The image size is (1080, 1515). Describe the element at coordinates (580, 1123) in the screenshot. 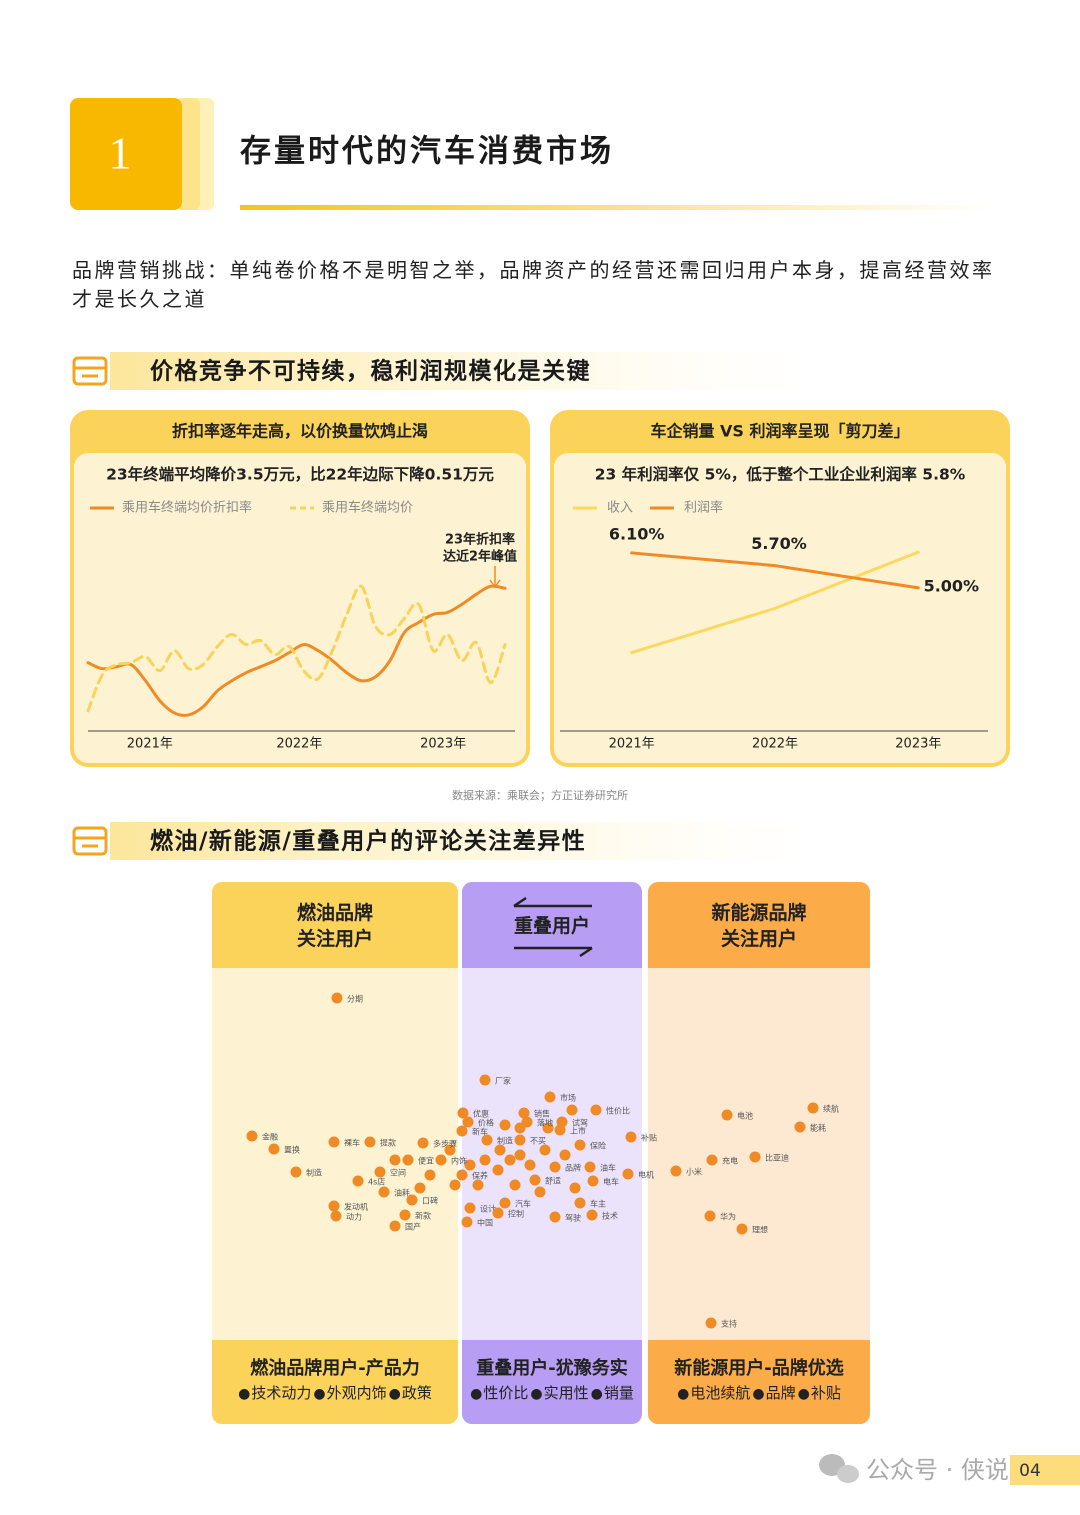

I see `word-label: 试驾` at that location.